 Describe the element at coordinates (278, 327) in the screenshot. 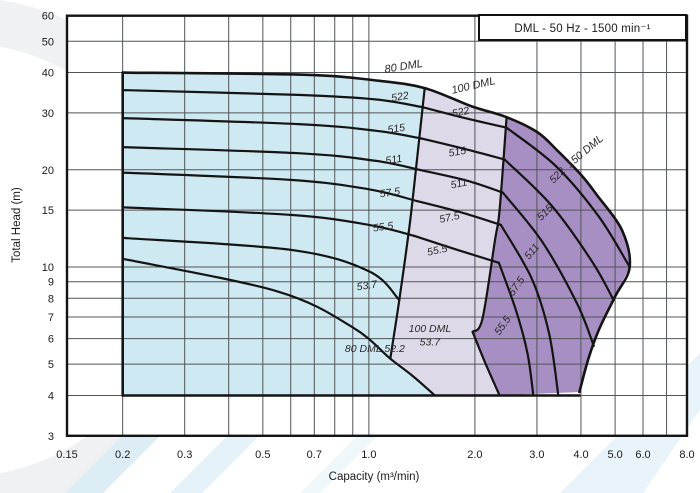

I see `curve-80-dml-52.2` at that location.